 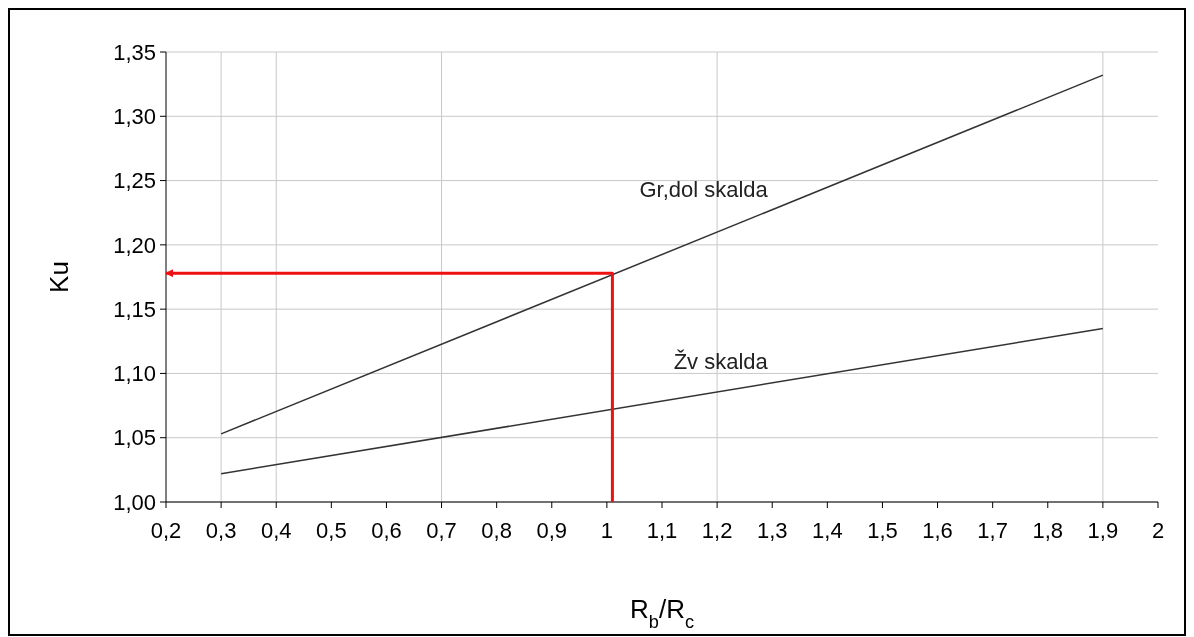 I want to click on x-tick-label: 1,4, so click(x=827, y=530).